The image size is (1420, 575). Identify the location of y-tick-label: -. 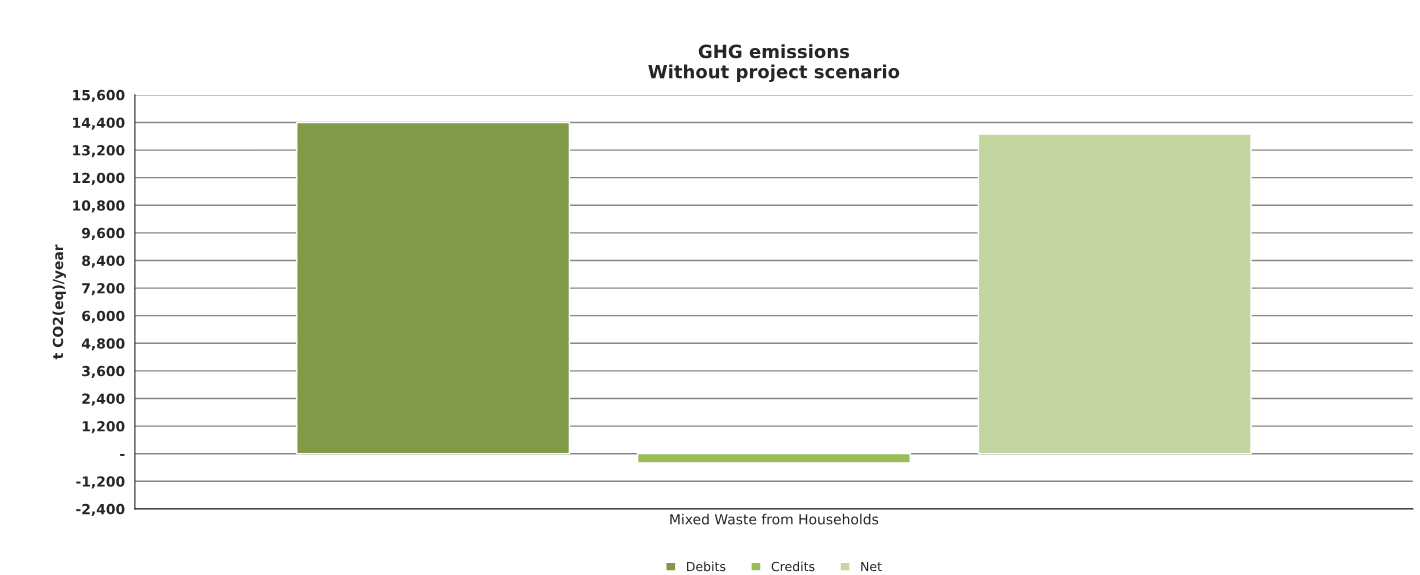
(122, 454).